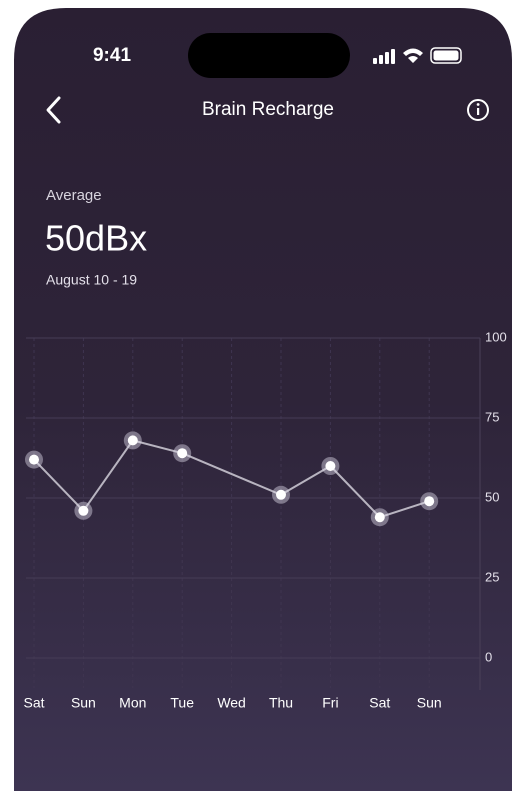 The width and height of the screenshot is (524, 796). I want to click on x-tick-label: Fri, so click(330, 703).